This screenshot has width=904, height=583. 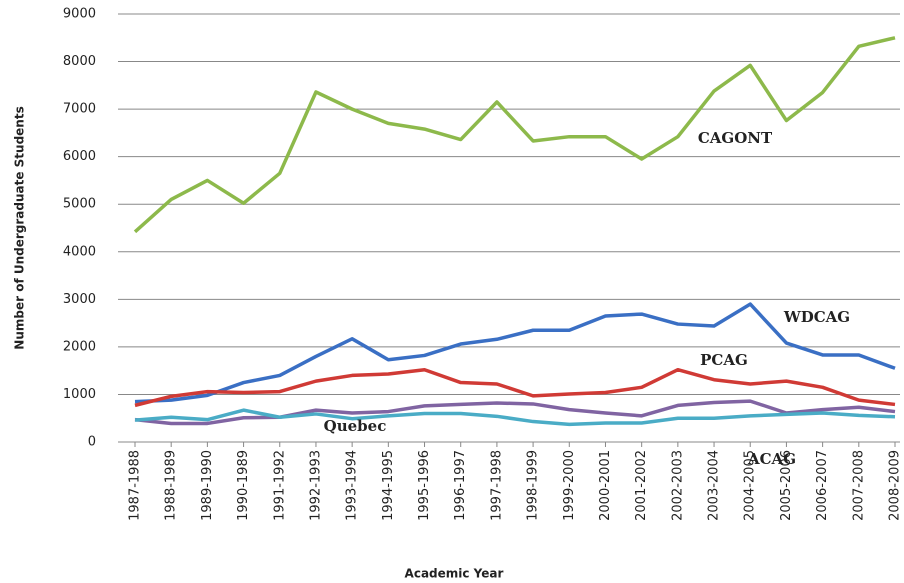 I want to click on series-label: PCAG, so click(x=724, y=360).